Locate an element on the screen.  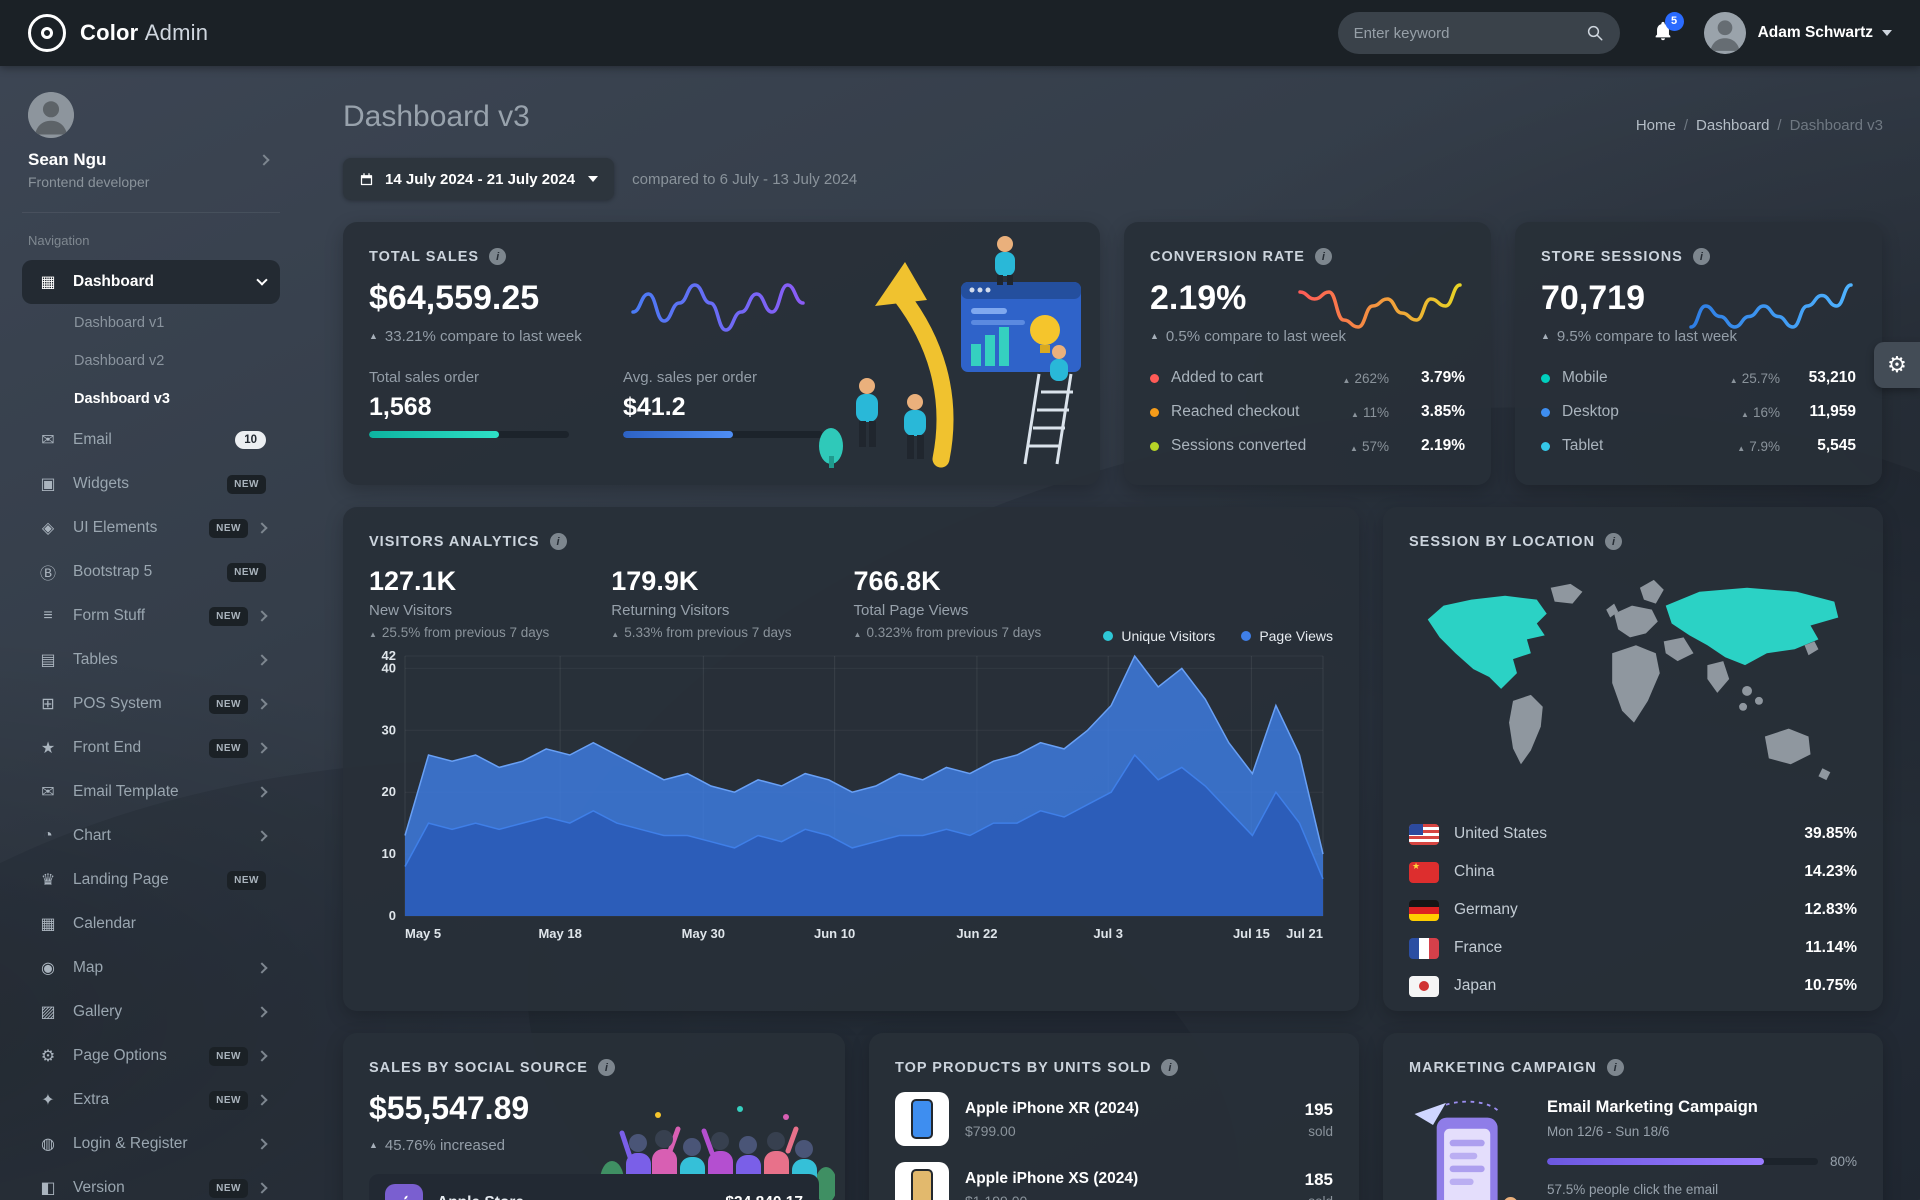
sidebar-item: Ⓑ Bootstrap 5 NEW is located at coordinates (151, 572).